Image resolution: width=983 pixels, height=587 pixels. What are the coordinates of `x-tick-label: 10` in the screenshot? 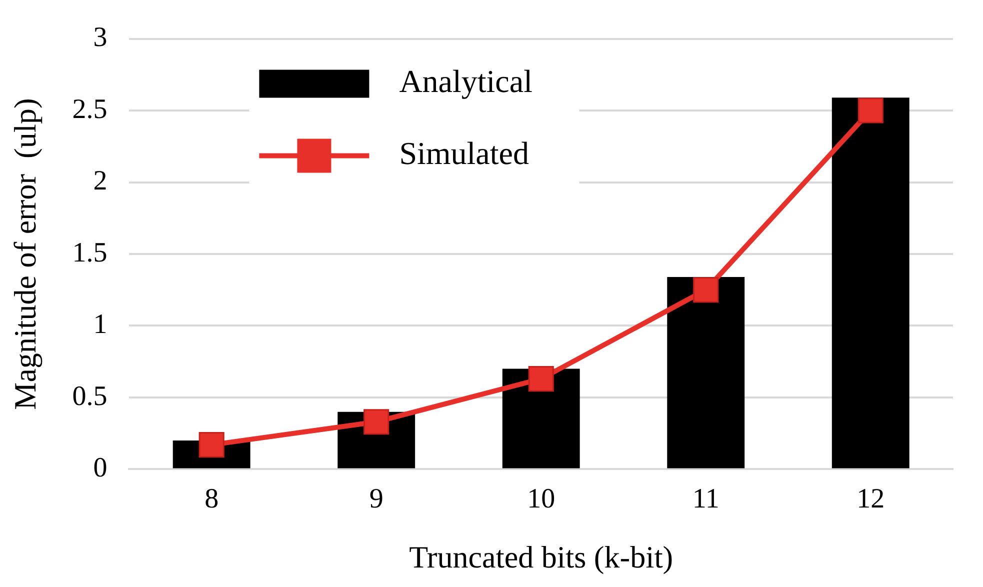 It's located at (541, 498).